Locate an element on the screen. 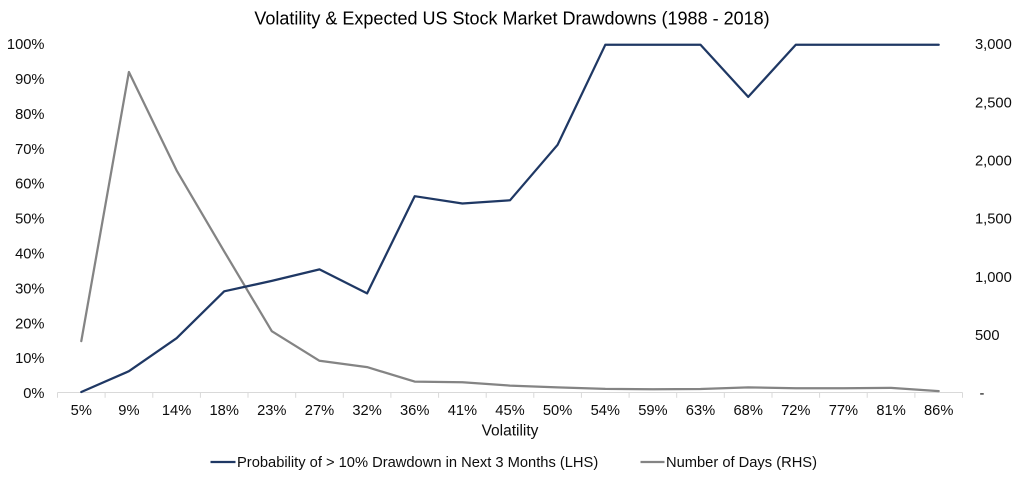 This screenshot has width=1024, height=488. svg-text: 54% is located at coordinates (605, 411).